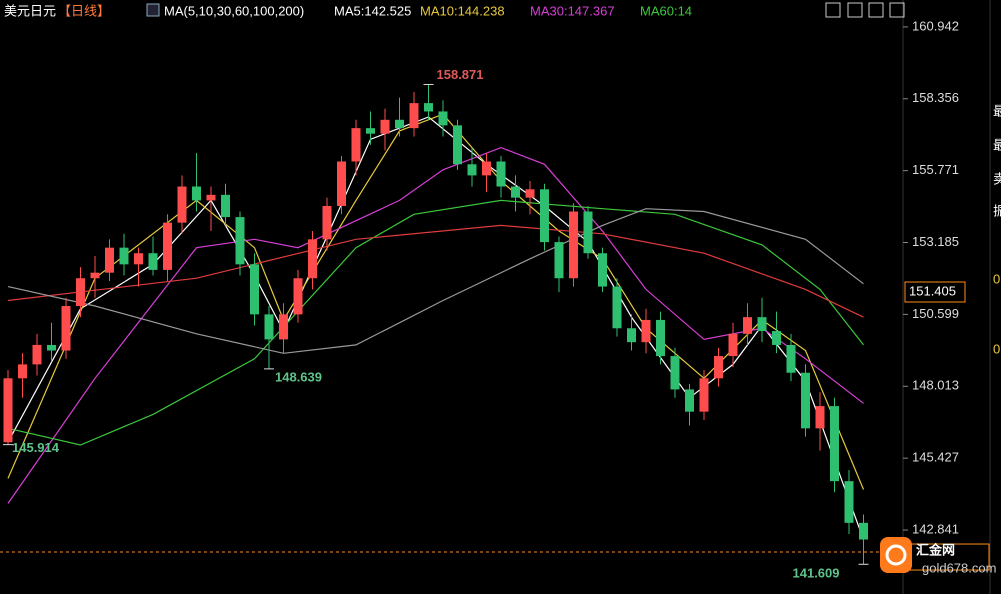 This screenshot has width=1001, height=594. What do you see at coordinates (84, 10) in the screenshot?
I see `header-text: 【日线】` at bounding box center [84, 10].